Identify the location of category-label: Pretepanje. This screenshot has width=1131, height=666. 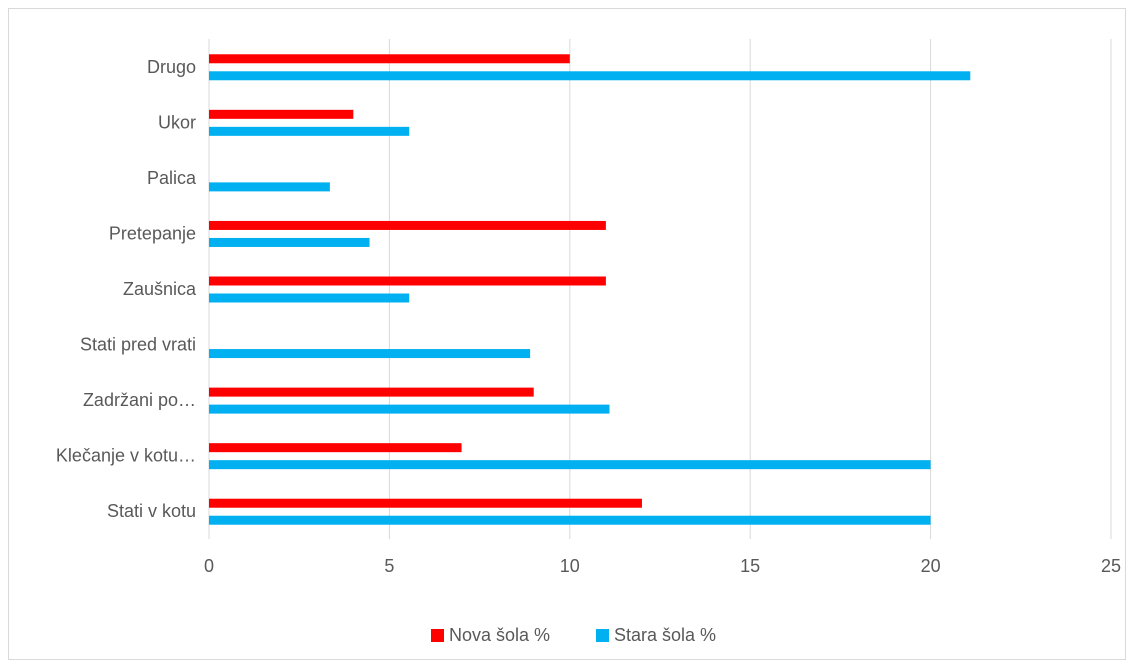
(152, 233).